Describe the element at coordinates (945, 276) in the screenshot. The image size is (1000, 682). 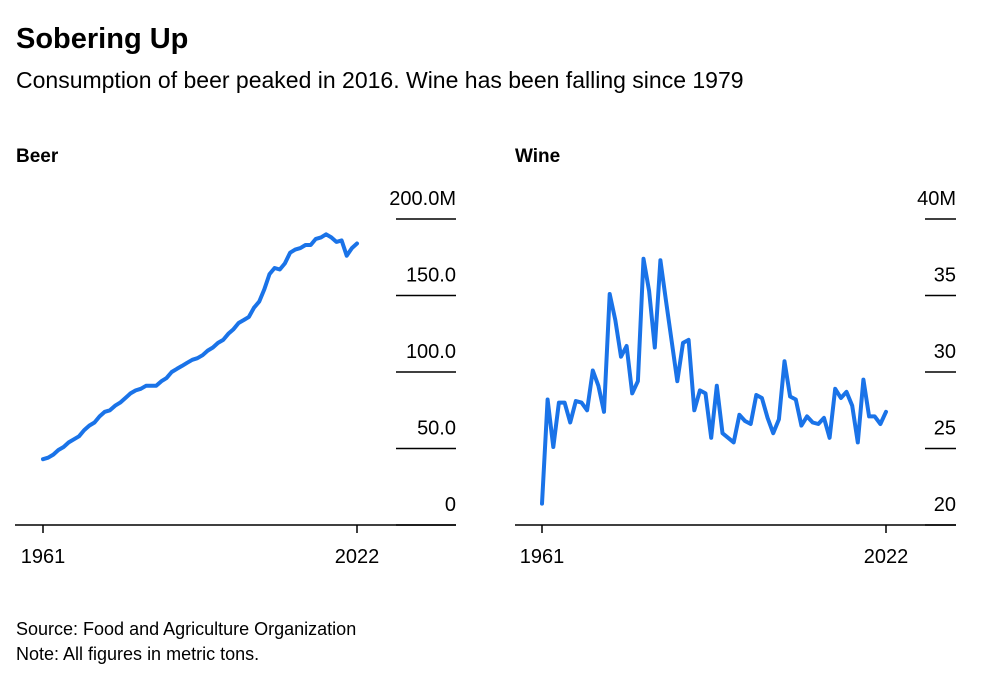
I see `y-tick-label: 35` at that location.